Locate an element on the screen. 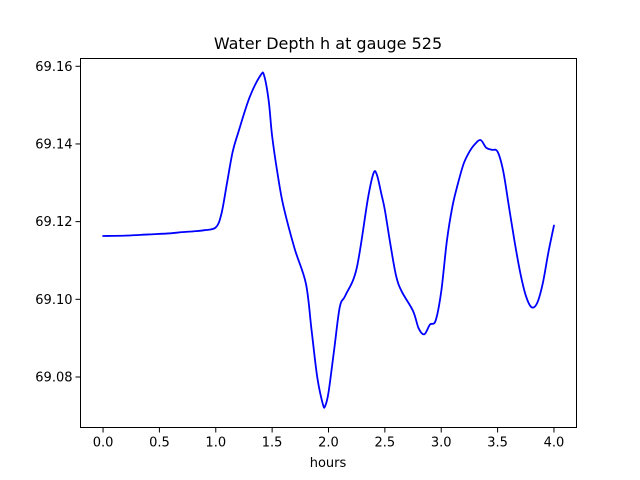  chart-title: Water Depth h at gauge 525 is located at coordinates (328, 43).